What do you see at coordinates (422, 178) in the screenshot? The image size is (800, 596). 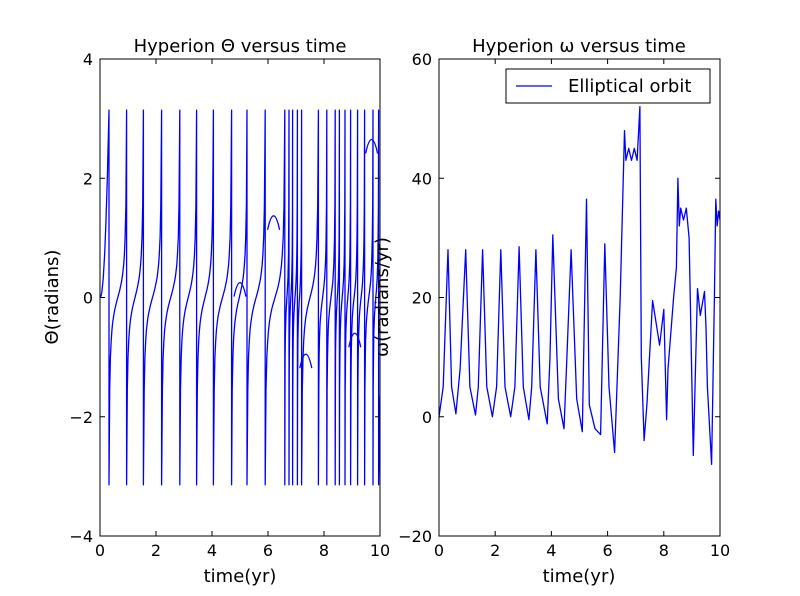 I see `omega-y-tick-label: 40` at bounding box center [422, 178].